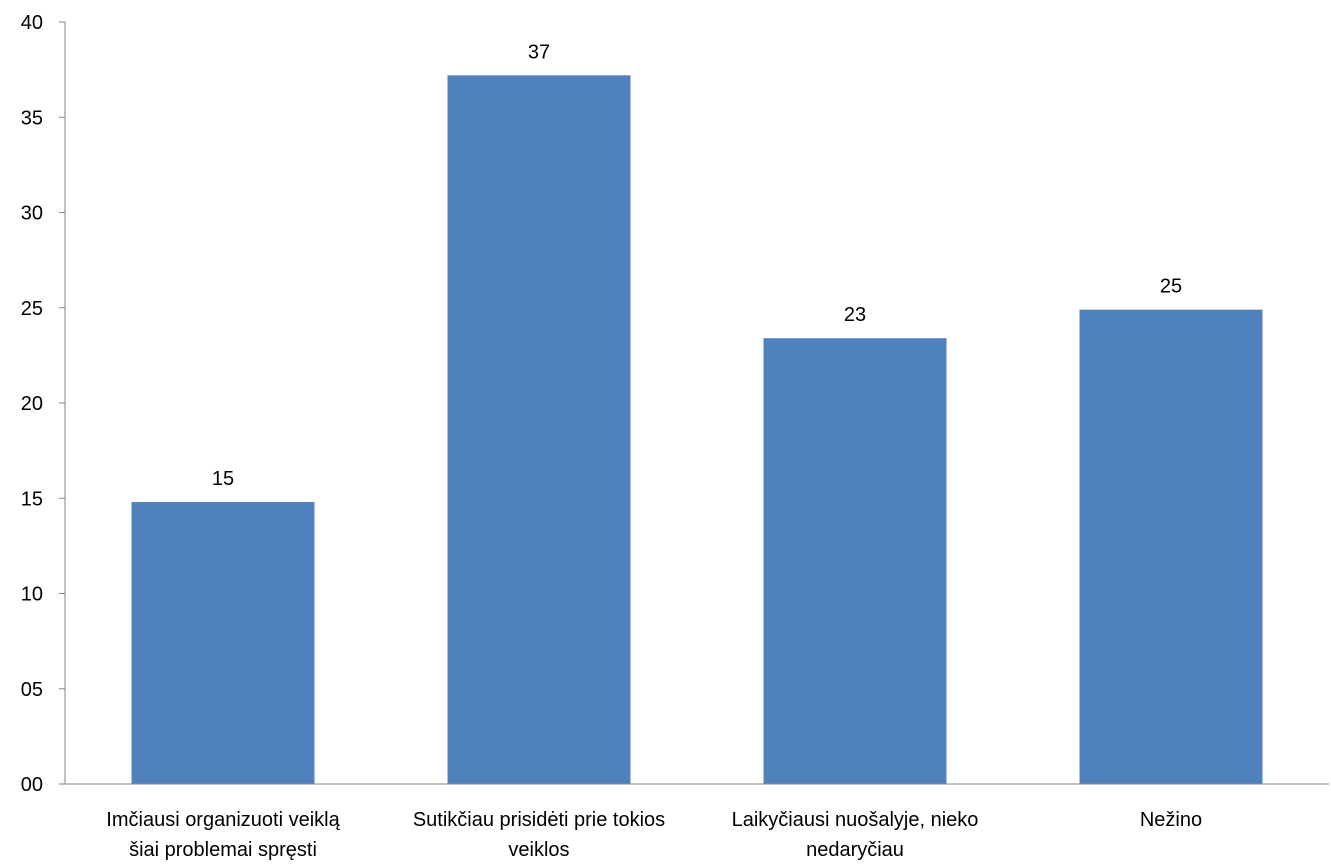  Describe the element at coordinates (223, 820) in the screenshot. I see `x-category-label: Imčiausi organizuoti veiklą` at that location.